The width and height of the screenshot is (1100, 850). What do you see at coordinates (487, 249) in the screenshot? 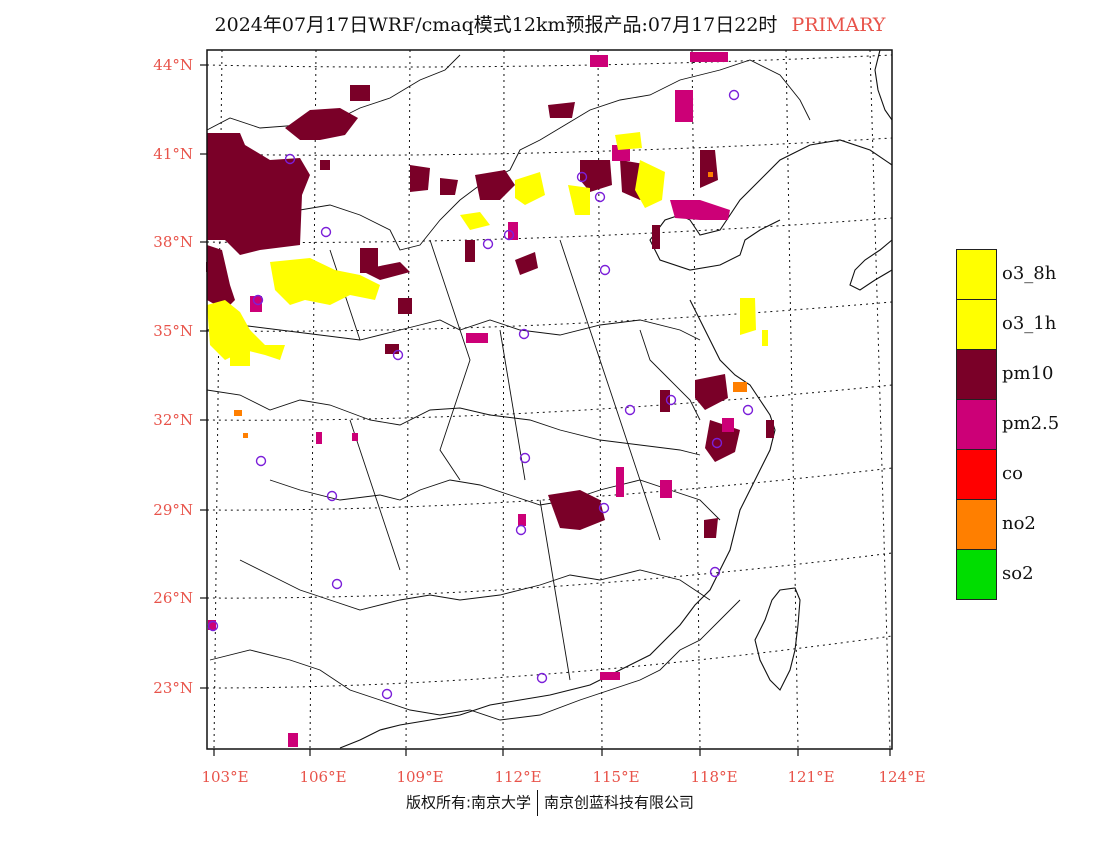
I see `o3-cells` at bounding box center [487, 249].